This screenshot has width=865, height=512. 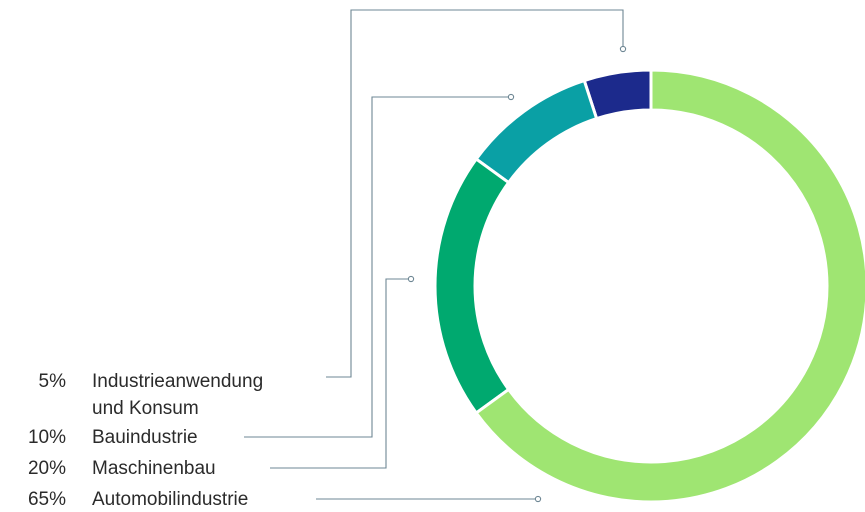 What do you see at coordinates (47, 499) in the screenshot?
I see `legend-pct-automobilindustrie: 65%` at bounding box center [47, 499].